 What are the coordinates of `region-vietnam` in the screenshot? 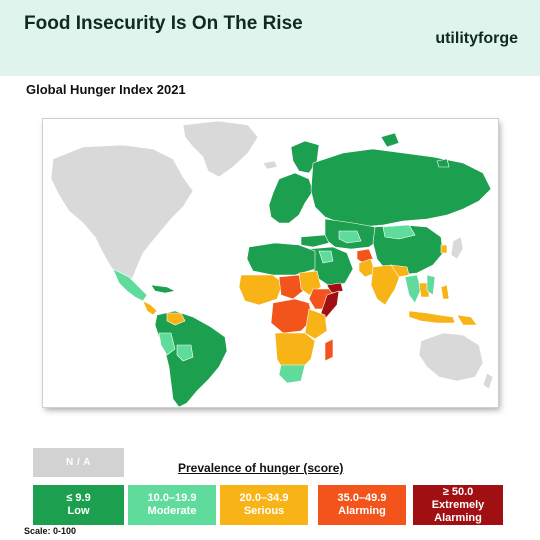 It's located at (431, 285).